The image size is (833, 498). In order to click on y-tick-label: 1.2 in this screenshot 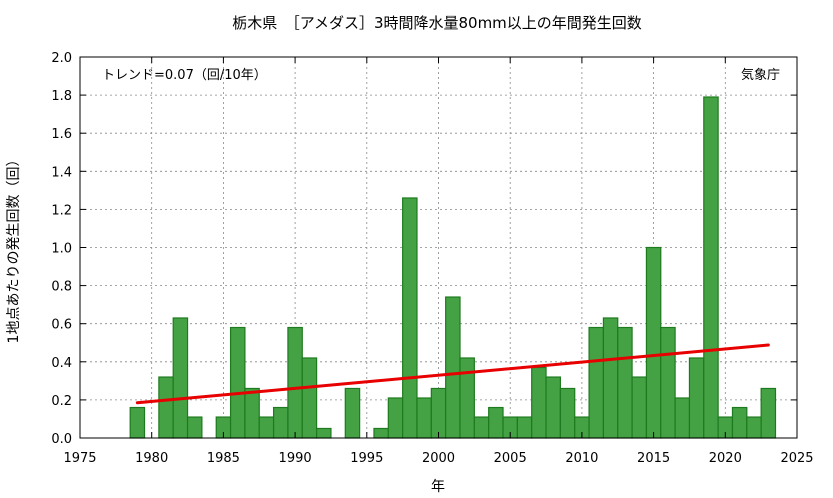, I will do `click(61, 210)`.